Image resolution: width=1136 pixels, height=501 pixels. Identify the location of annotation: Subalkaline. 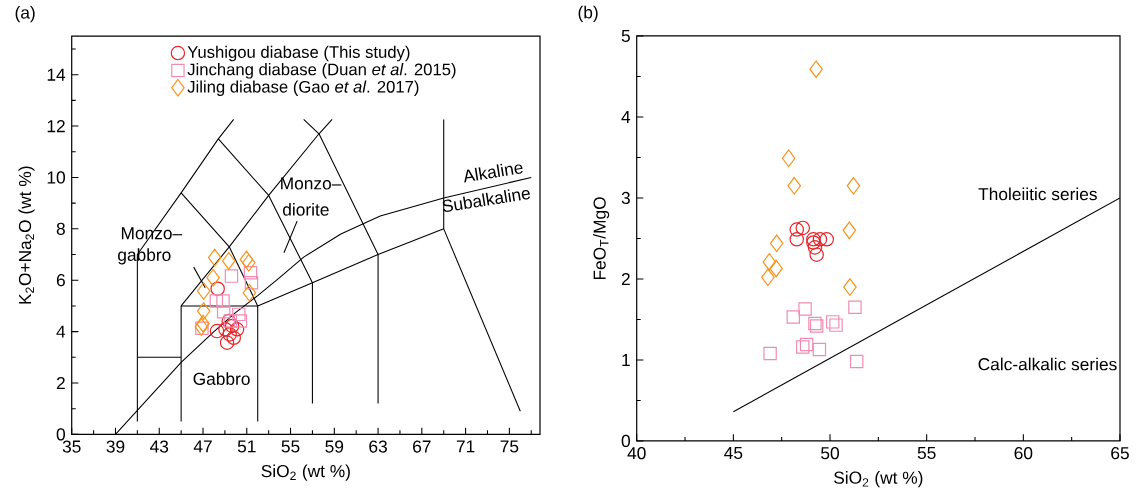
(486, 201).